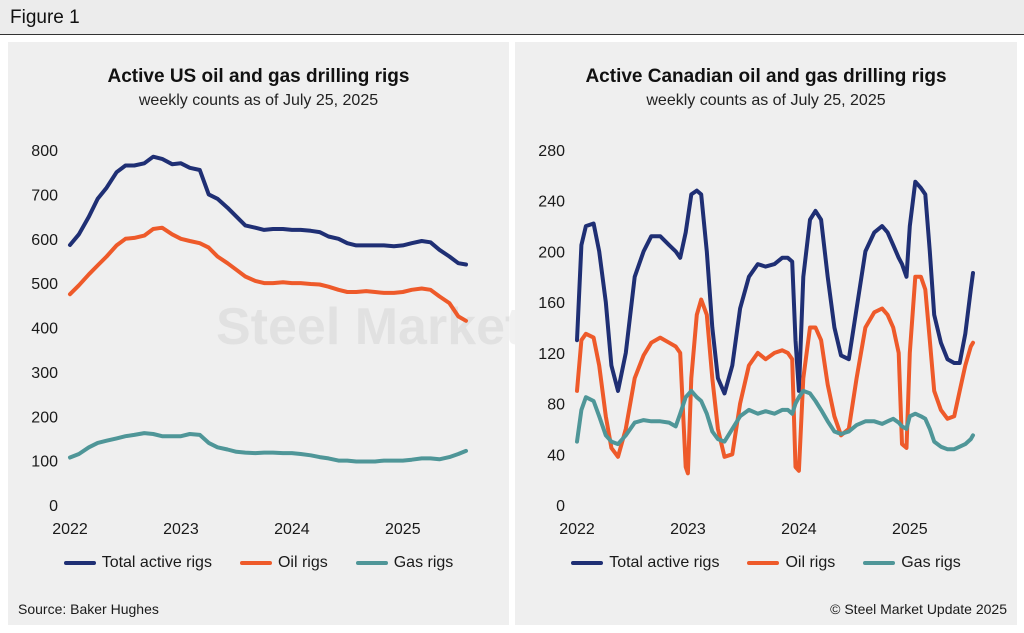 The image size is (1024, 633). Describe the element at coordinates (551, 202) in the screenshot. I see `y-tick-label: 240` at that location.